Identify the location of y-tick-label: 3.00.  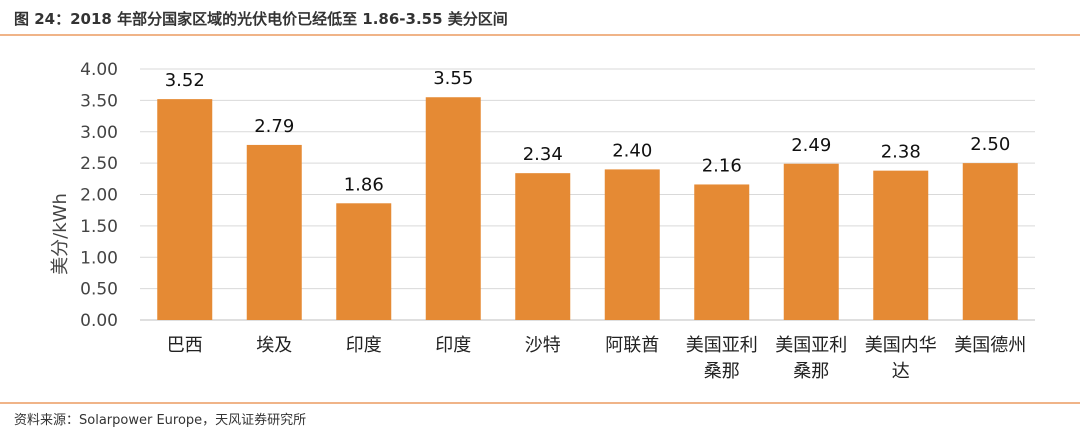
(99, 133).